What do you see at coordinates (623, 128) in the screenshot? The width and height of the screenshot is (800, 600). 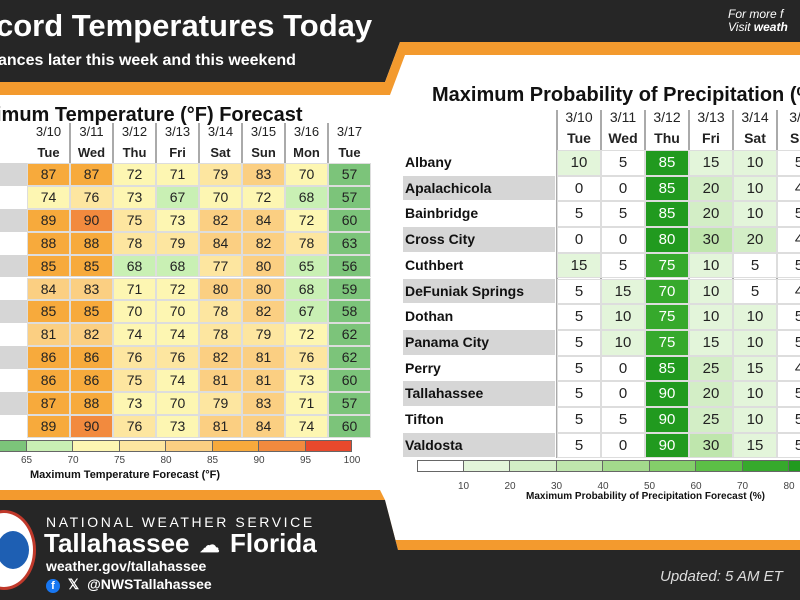 I see `column-header: 3/11 Wed` at bounding box center [623, 128].